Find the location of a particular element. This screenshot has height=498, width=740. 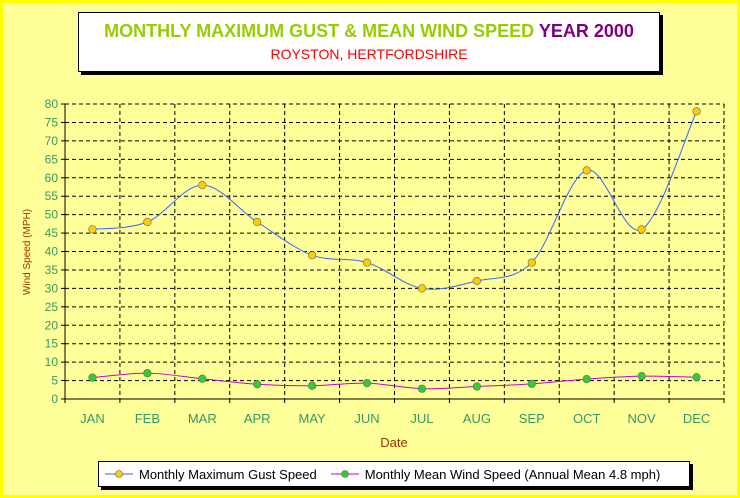

point-gust-dec is located at coordinates (696, 111).